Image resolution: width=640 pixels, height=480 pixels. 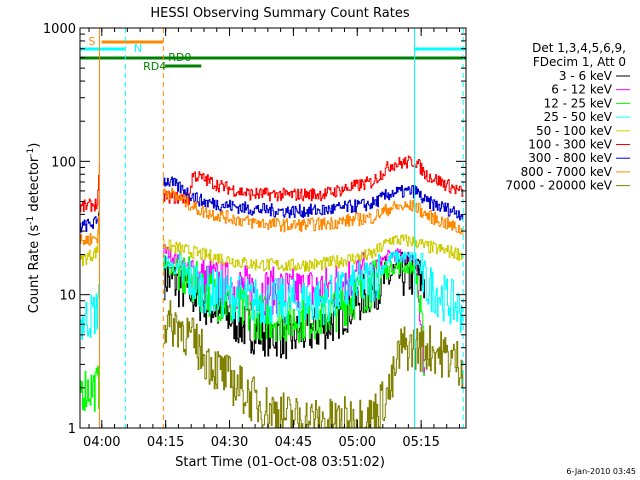 I want to click on series-800-7000-kev, so click(x=272, y=216).